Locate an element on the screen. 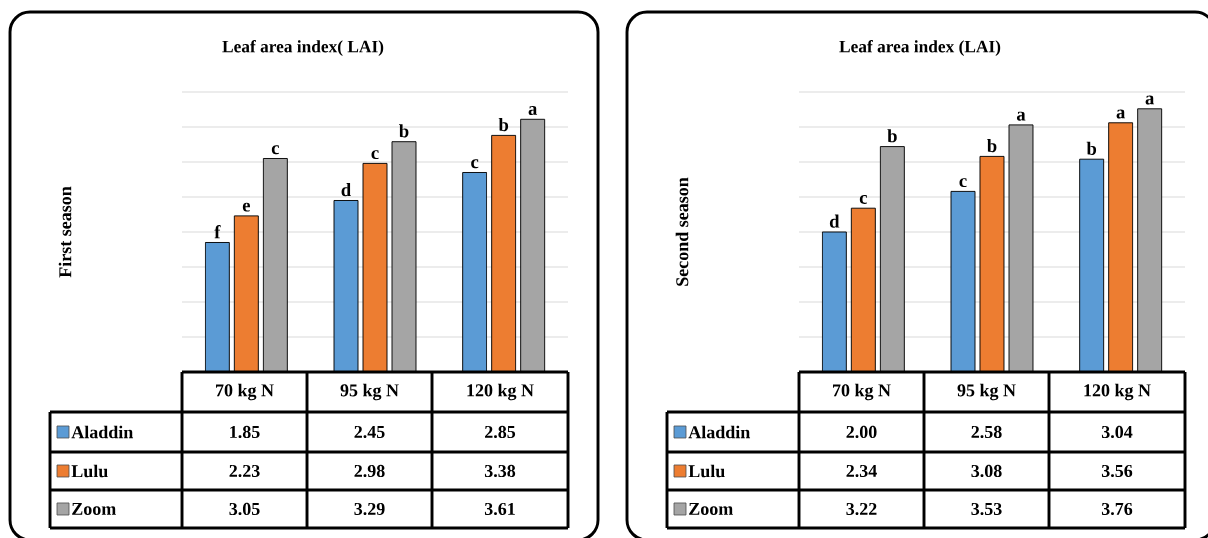 This screenshot has height=538, width=1208. data-label: 2.34 is located at coordinates (861, 471).